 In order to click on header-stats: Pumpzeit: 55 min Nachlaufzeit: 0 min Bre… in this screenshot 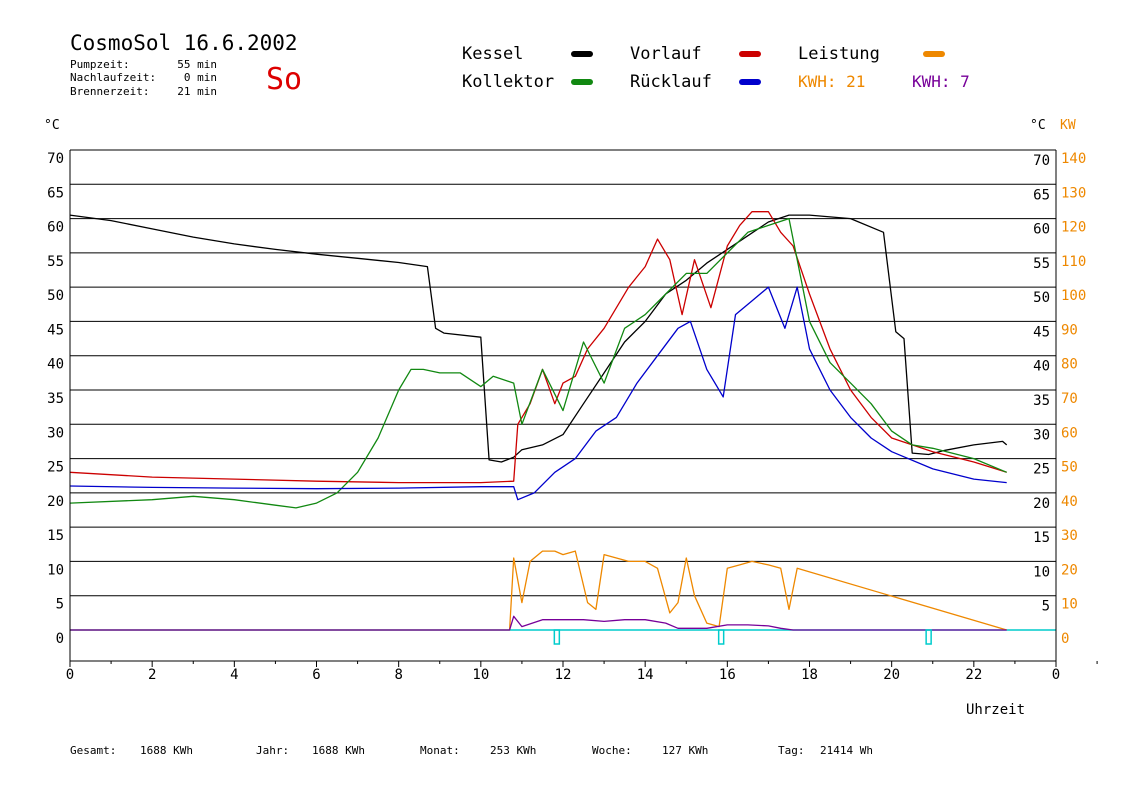, I will do `click(143, 78)`.